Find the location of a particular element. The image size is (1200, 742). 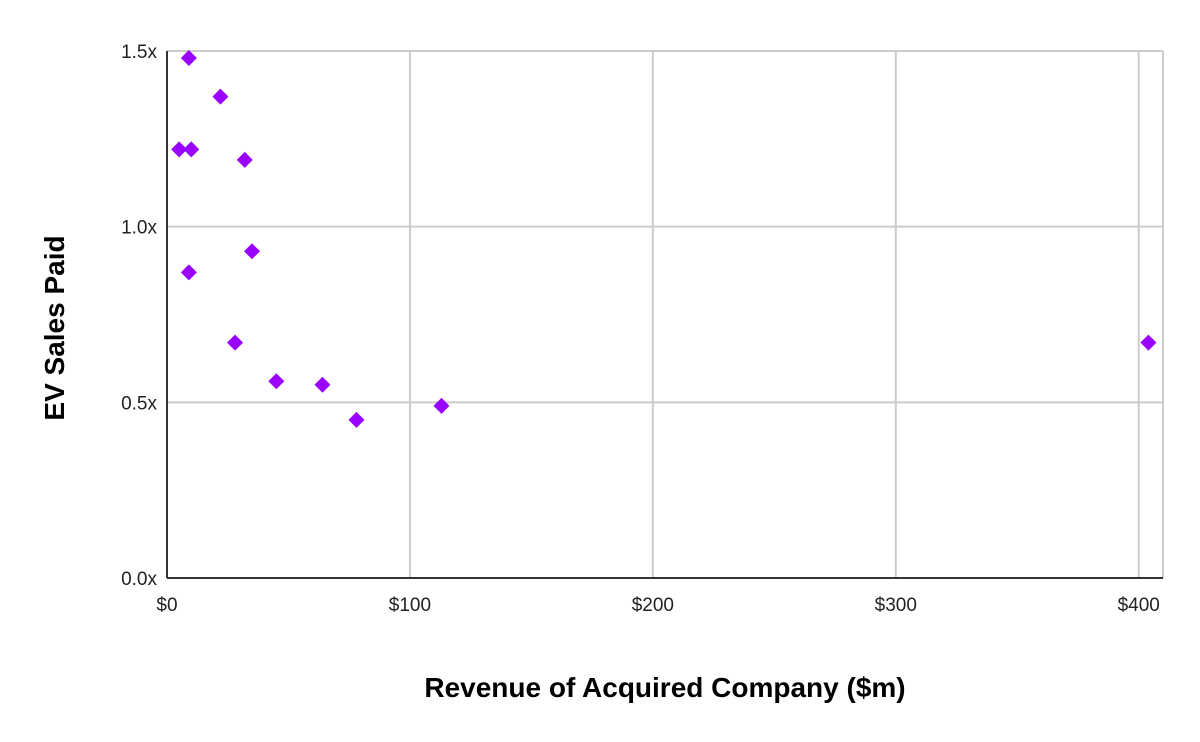

x-tick-label: $0 is located at coordinates (166, 605).